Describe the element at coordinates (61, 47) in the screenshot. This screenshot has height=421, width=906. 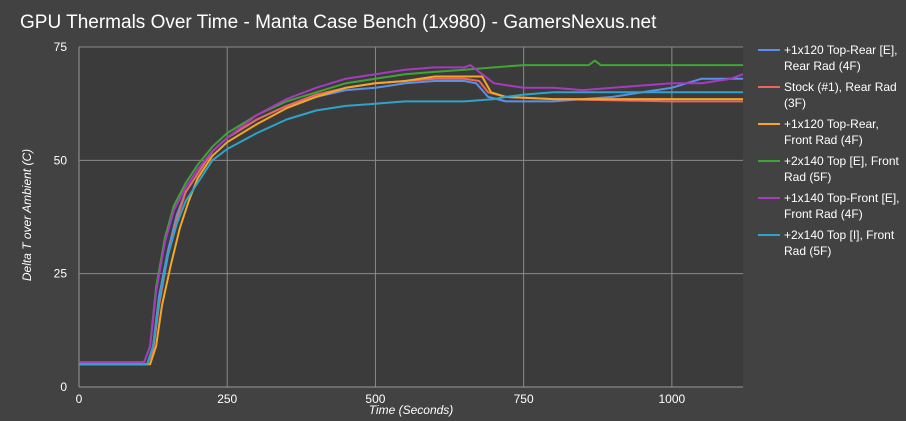
I see `y-tick-label: 75` at that location.